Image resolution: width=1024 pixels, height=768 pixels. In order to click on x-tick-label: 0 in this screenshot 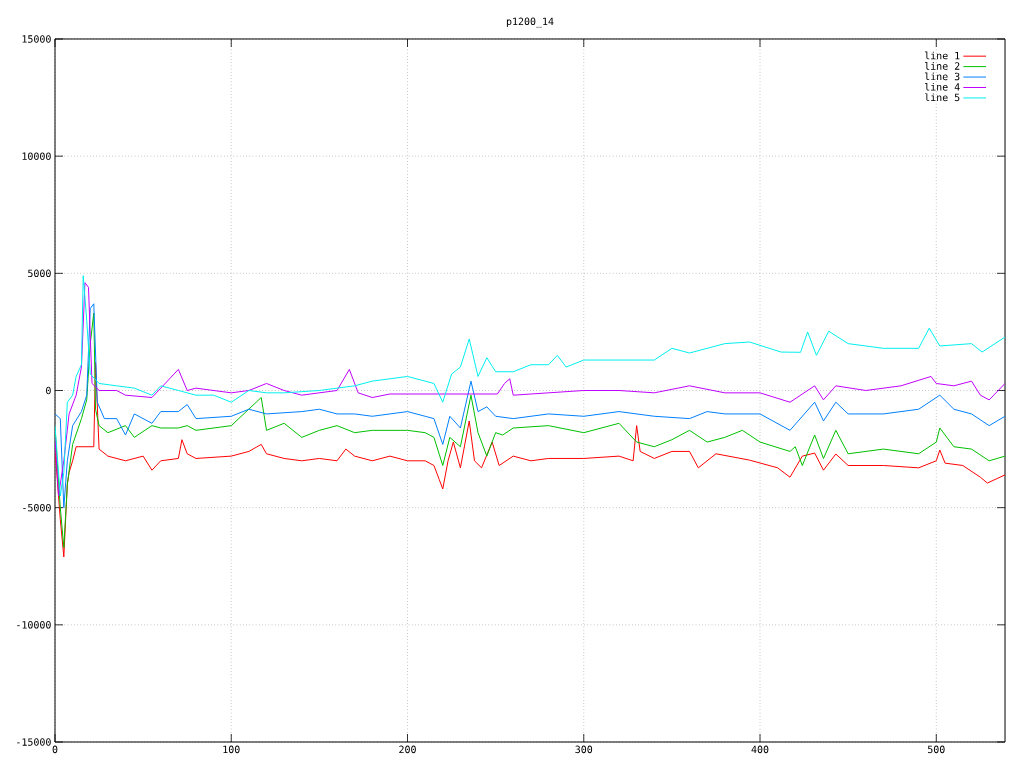, I will do `click(55, 749)`.